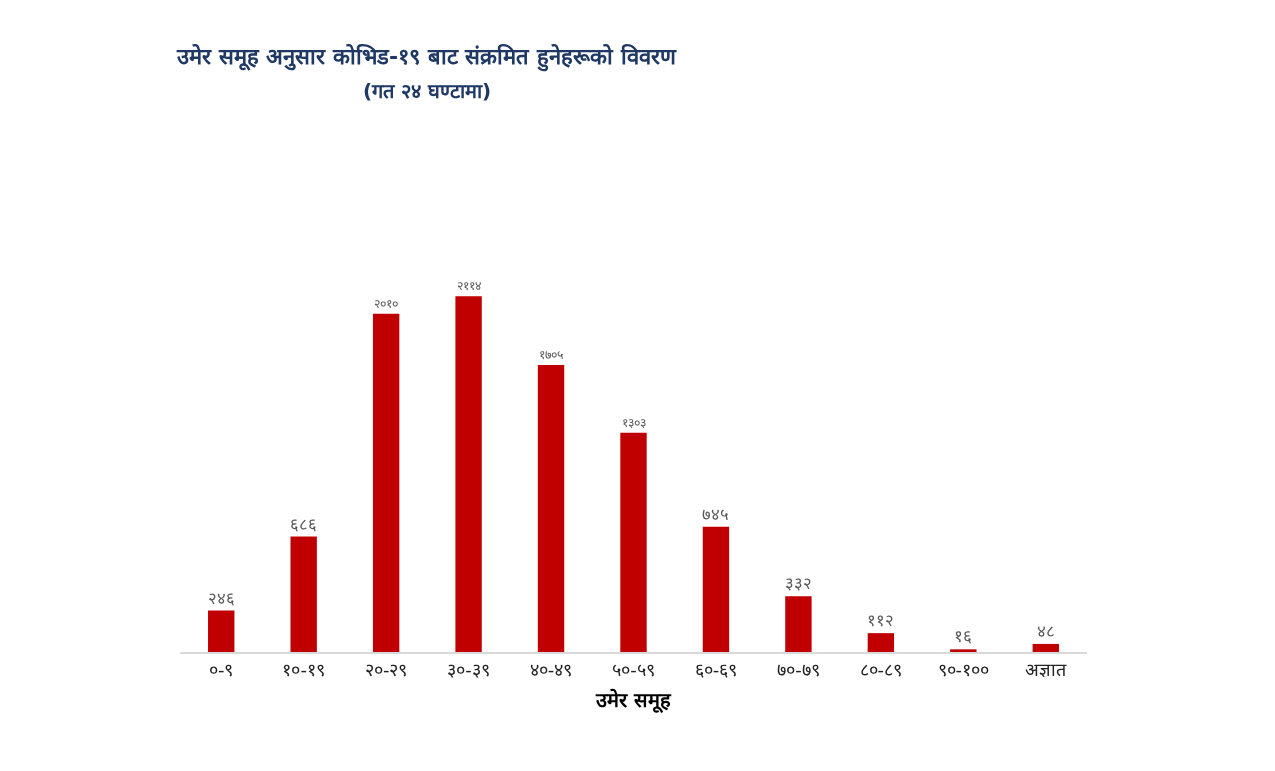 Image resolution: width=1275 pixels, height=771 pixels. Describe the element at coordinates (963, 636) in the screenshot. I see `data-label: १६` at that location.